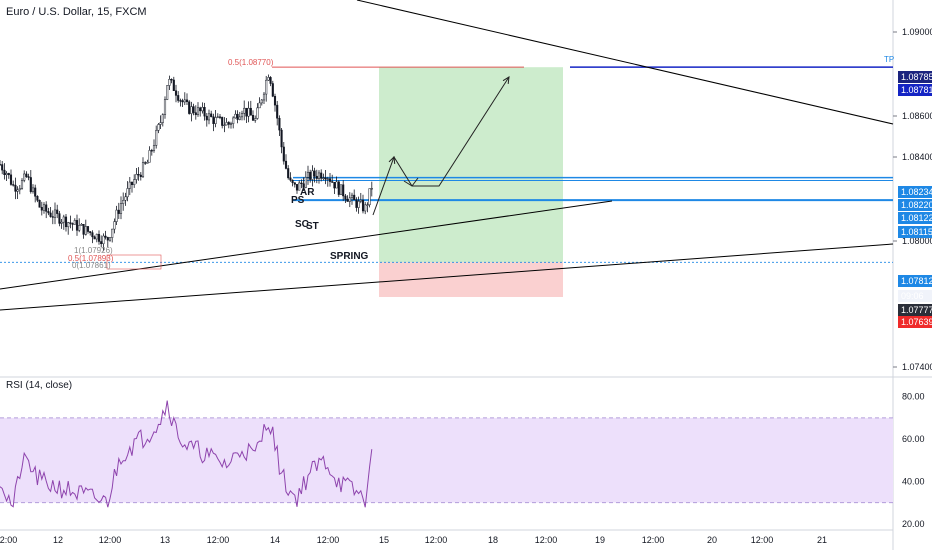  I want to click on rsi-title: RSI (14, close), so click(39, 385).